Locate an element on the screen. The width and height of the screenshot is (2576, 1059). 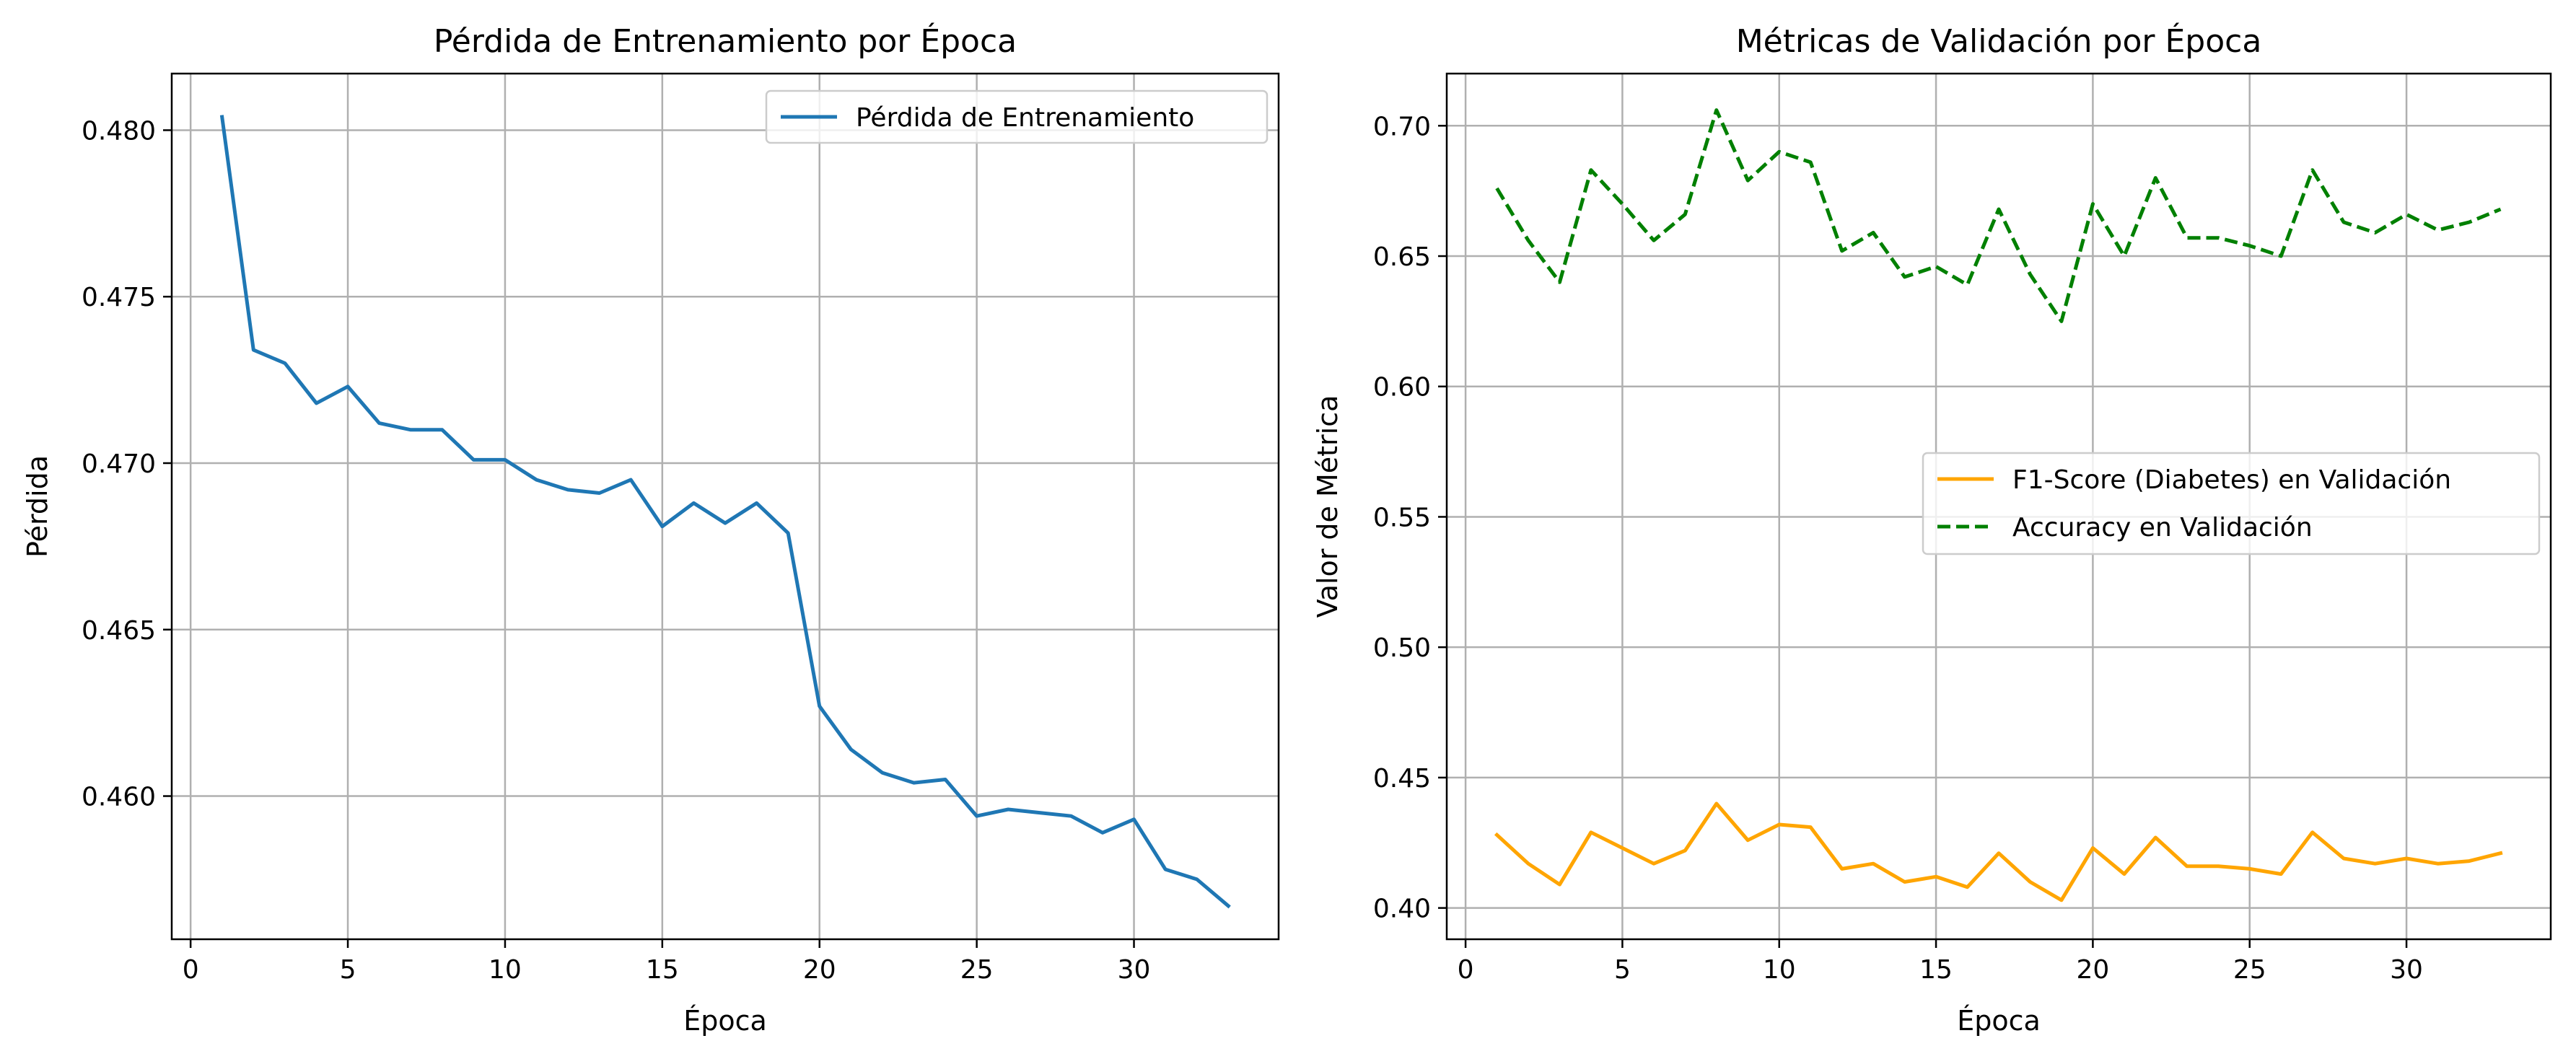
chart-title: Métricas de Validación por Época is located at coordinates (1999, 41).